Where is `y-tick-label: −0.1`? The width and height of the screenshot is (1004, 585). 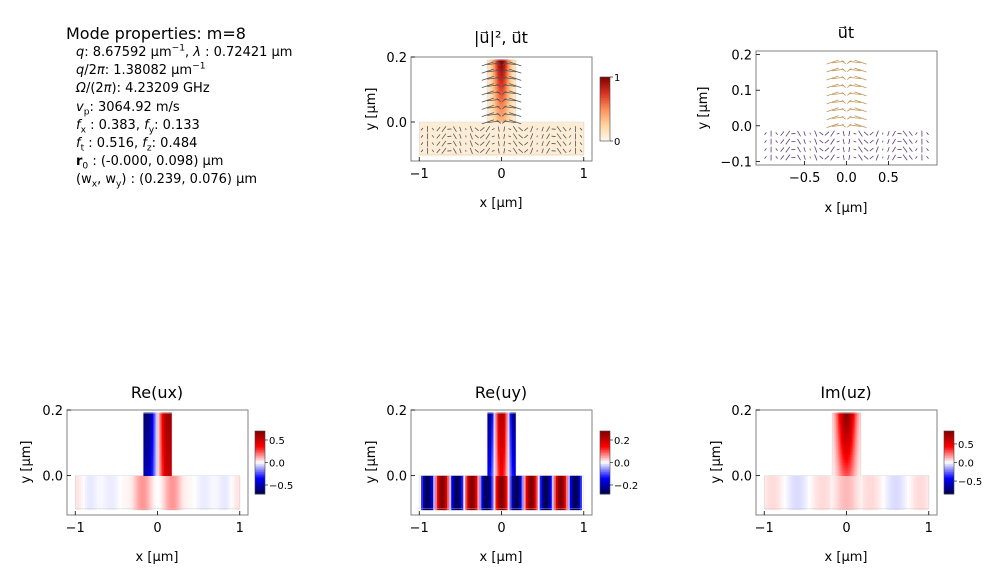
y-tick-label: −0.1 is located at coordinates (736, 162).